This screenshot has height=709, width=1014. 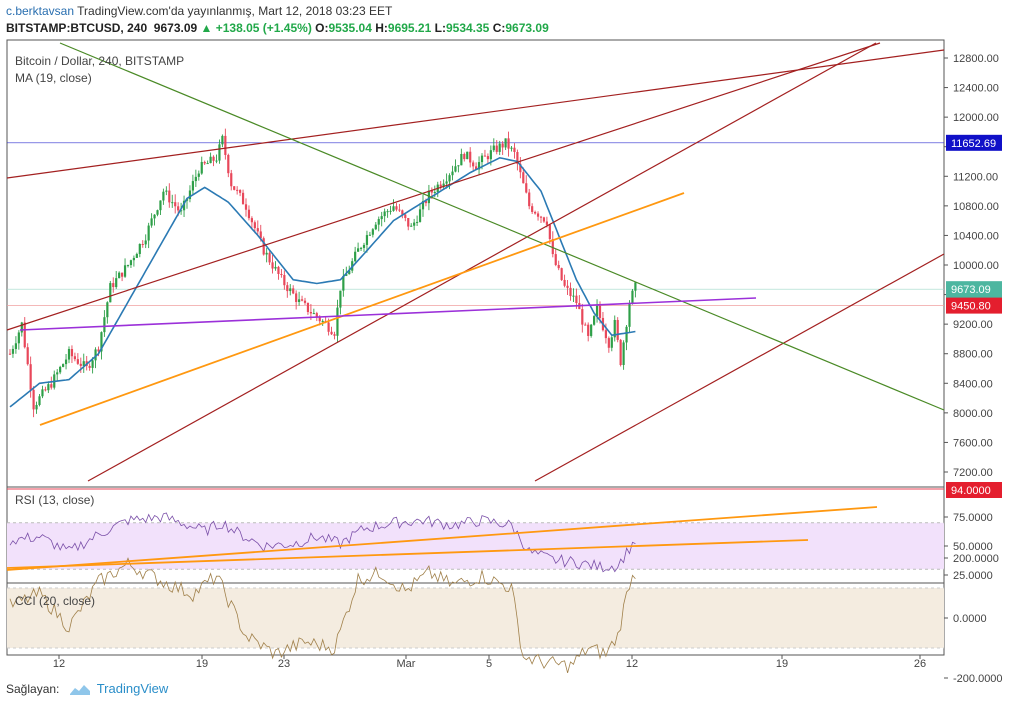 What do you see at coordinates (976, 89) in the screenshot?
I see `price-axis-label: 12400.00` at bounding box center [976, 89].